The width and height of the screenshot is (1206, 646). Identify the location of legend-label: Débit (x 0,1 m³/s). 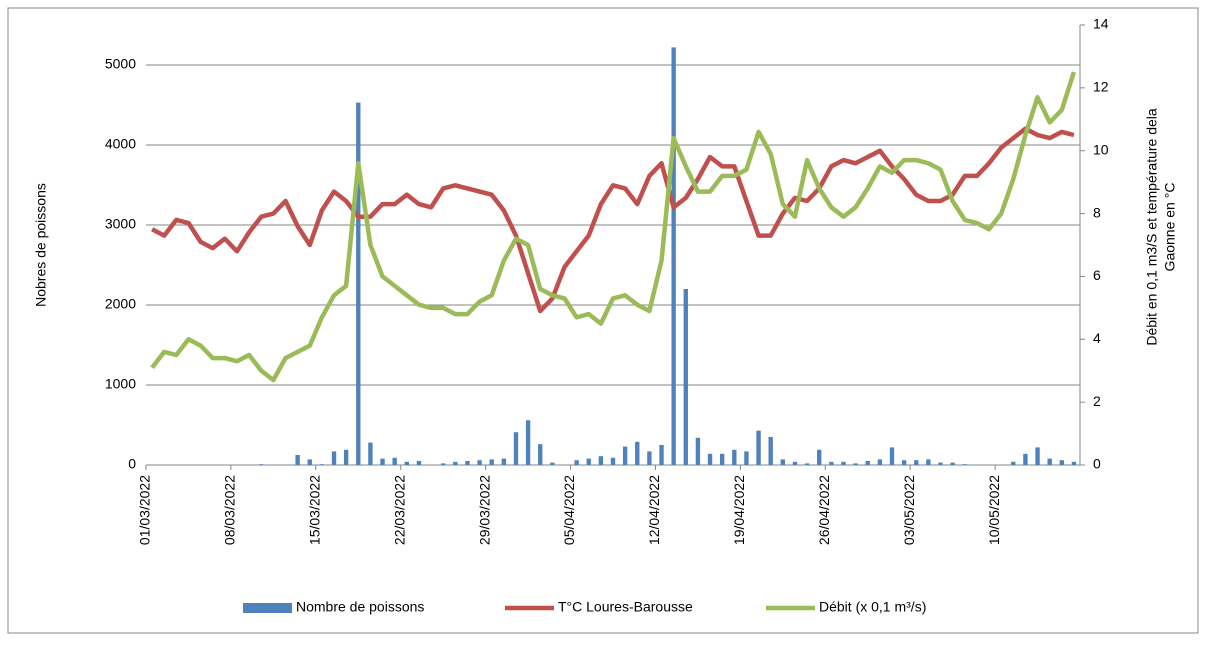
(872, 607).